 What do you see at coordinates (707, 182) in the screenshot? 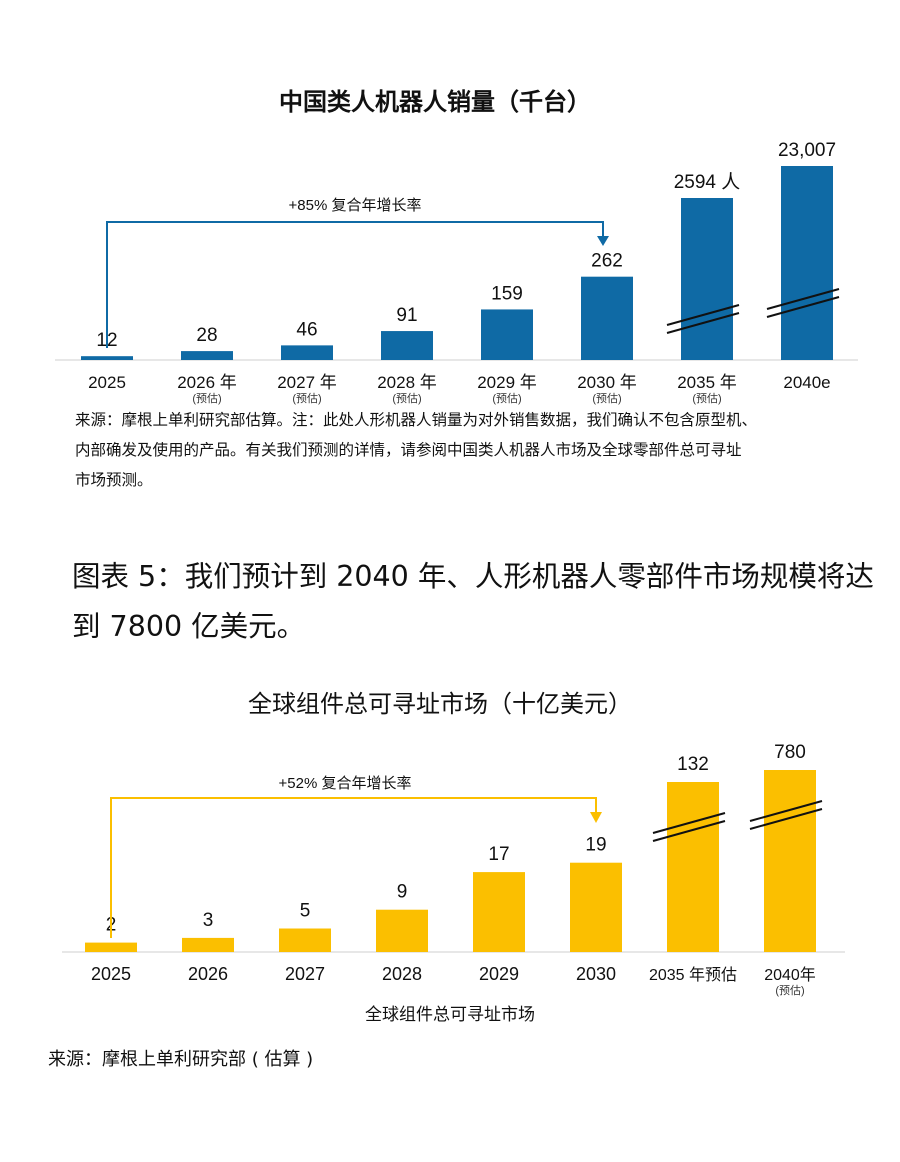
I see `chart1-value-label-6: 2594 人` at bounding box center [707, 182].